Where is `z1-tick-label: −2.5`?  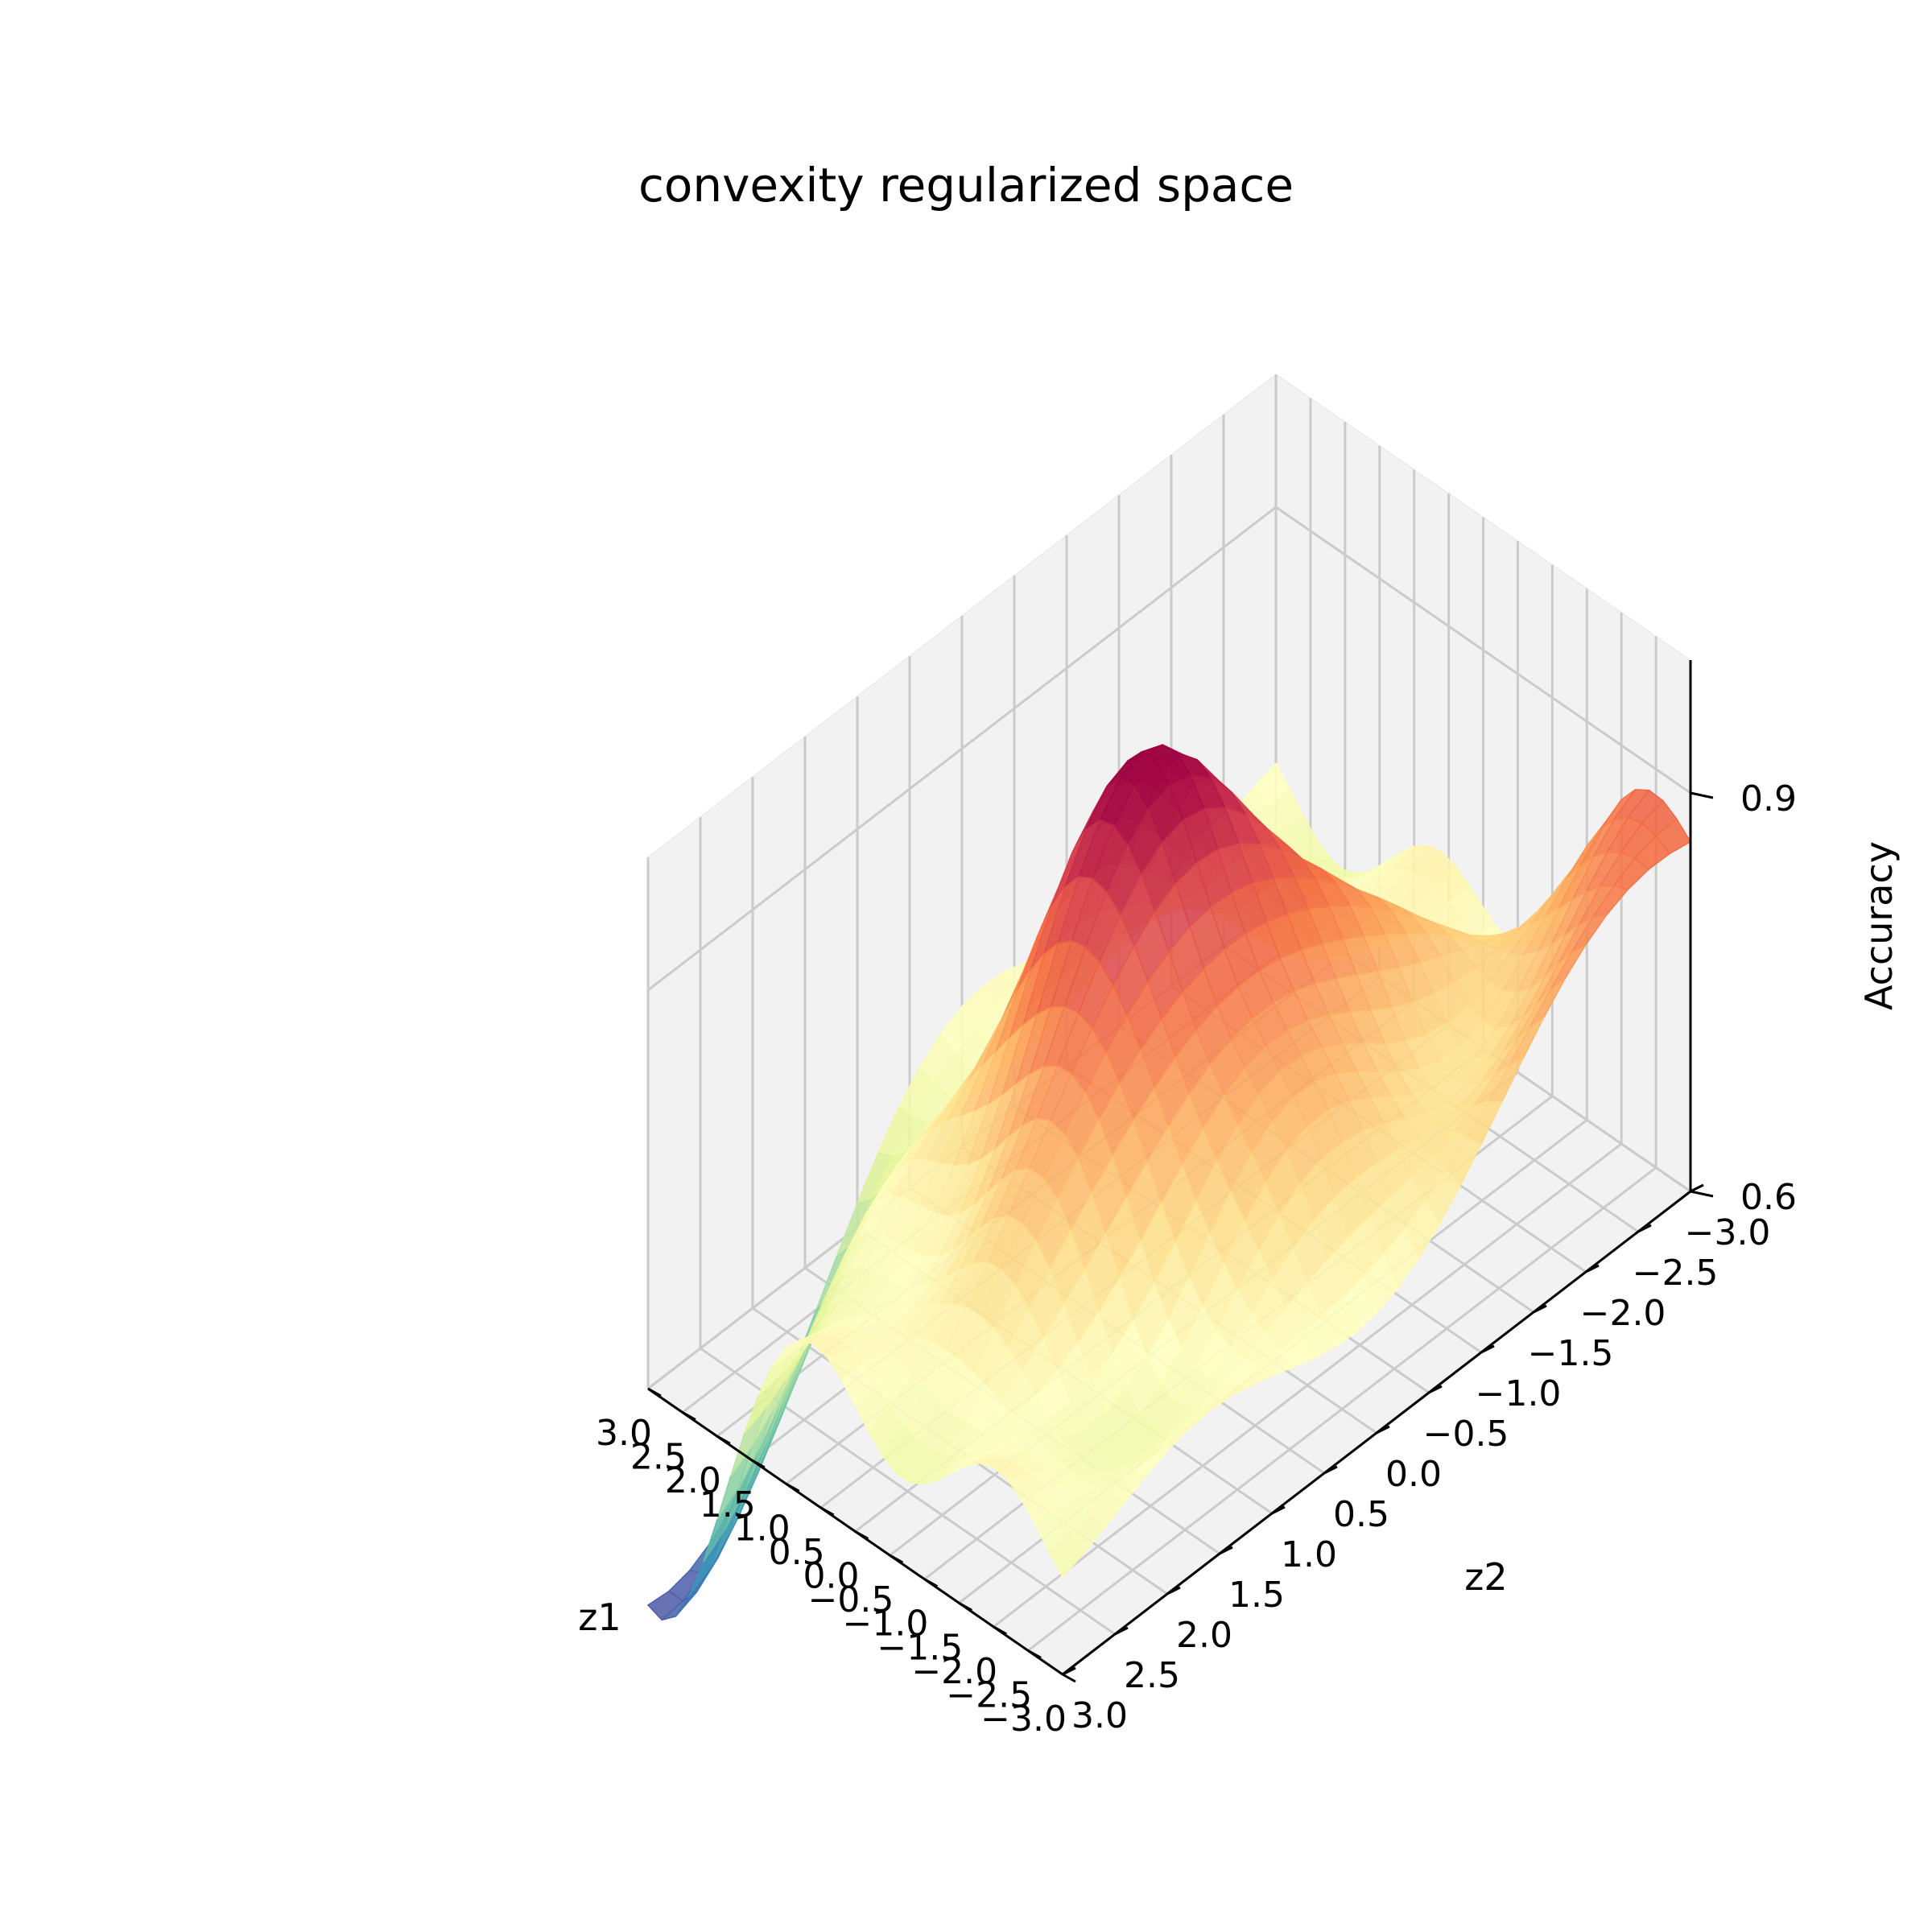
z1-tick-label: −2.5 is located at coordinates (989, 1694).